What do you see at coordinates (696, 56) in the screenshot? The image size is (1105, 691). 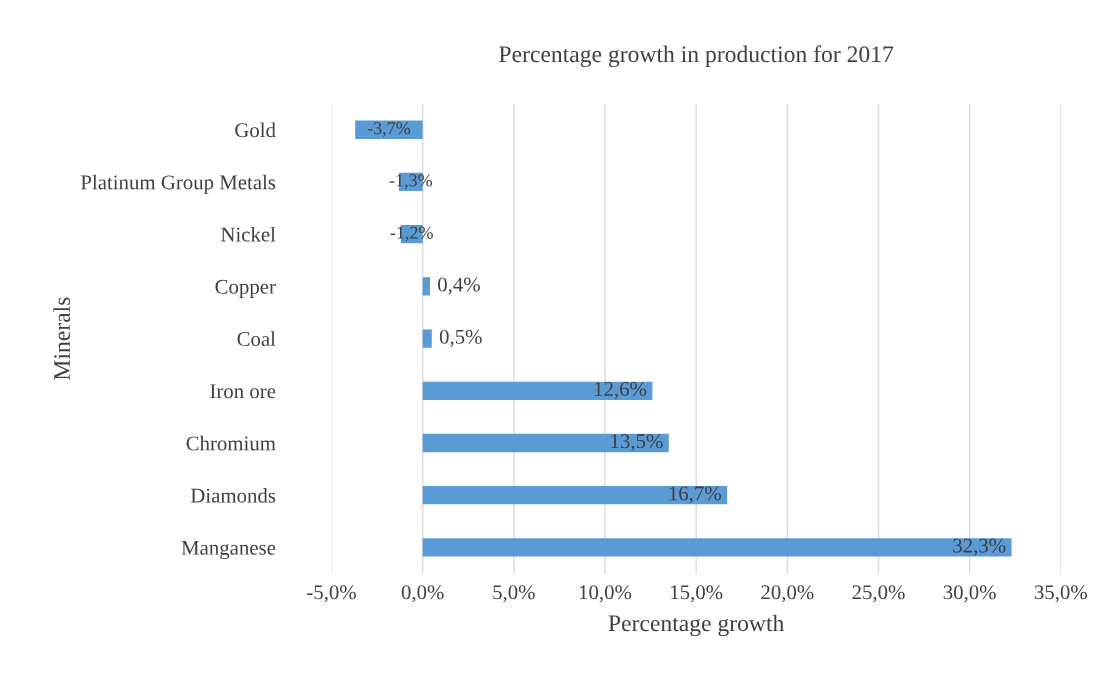 I see `chart-title: Percentage growth in production for 2017` at bounding box center [696, 56].